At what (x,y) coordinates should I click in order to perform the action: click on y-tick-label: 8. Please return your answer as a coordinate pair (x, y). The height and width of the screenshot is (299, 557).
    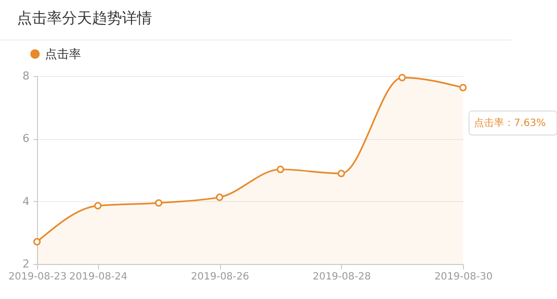
    Looking at the image, I should click on (26, 76).